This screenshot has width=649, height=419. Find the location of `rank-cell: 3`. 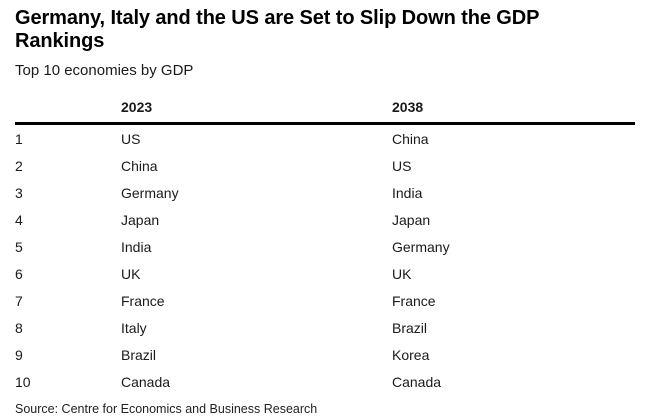

rank-cell: 3 is located at coordinates (19, 192).